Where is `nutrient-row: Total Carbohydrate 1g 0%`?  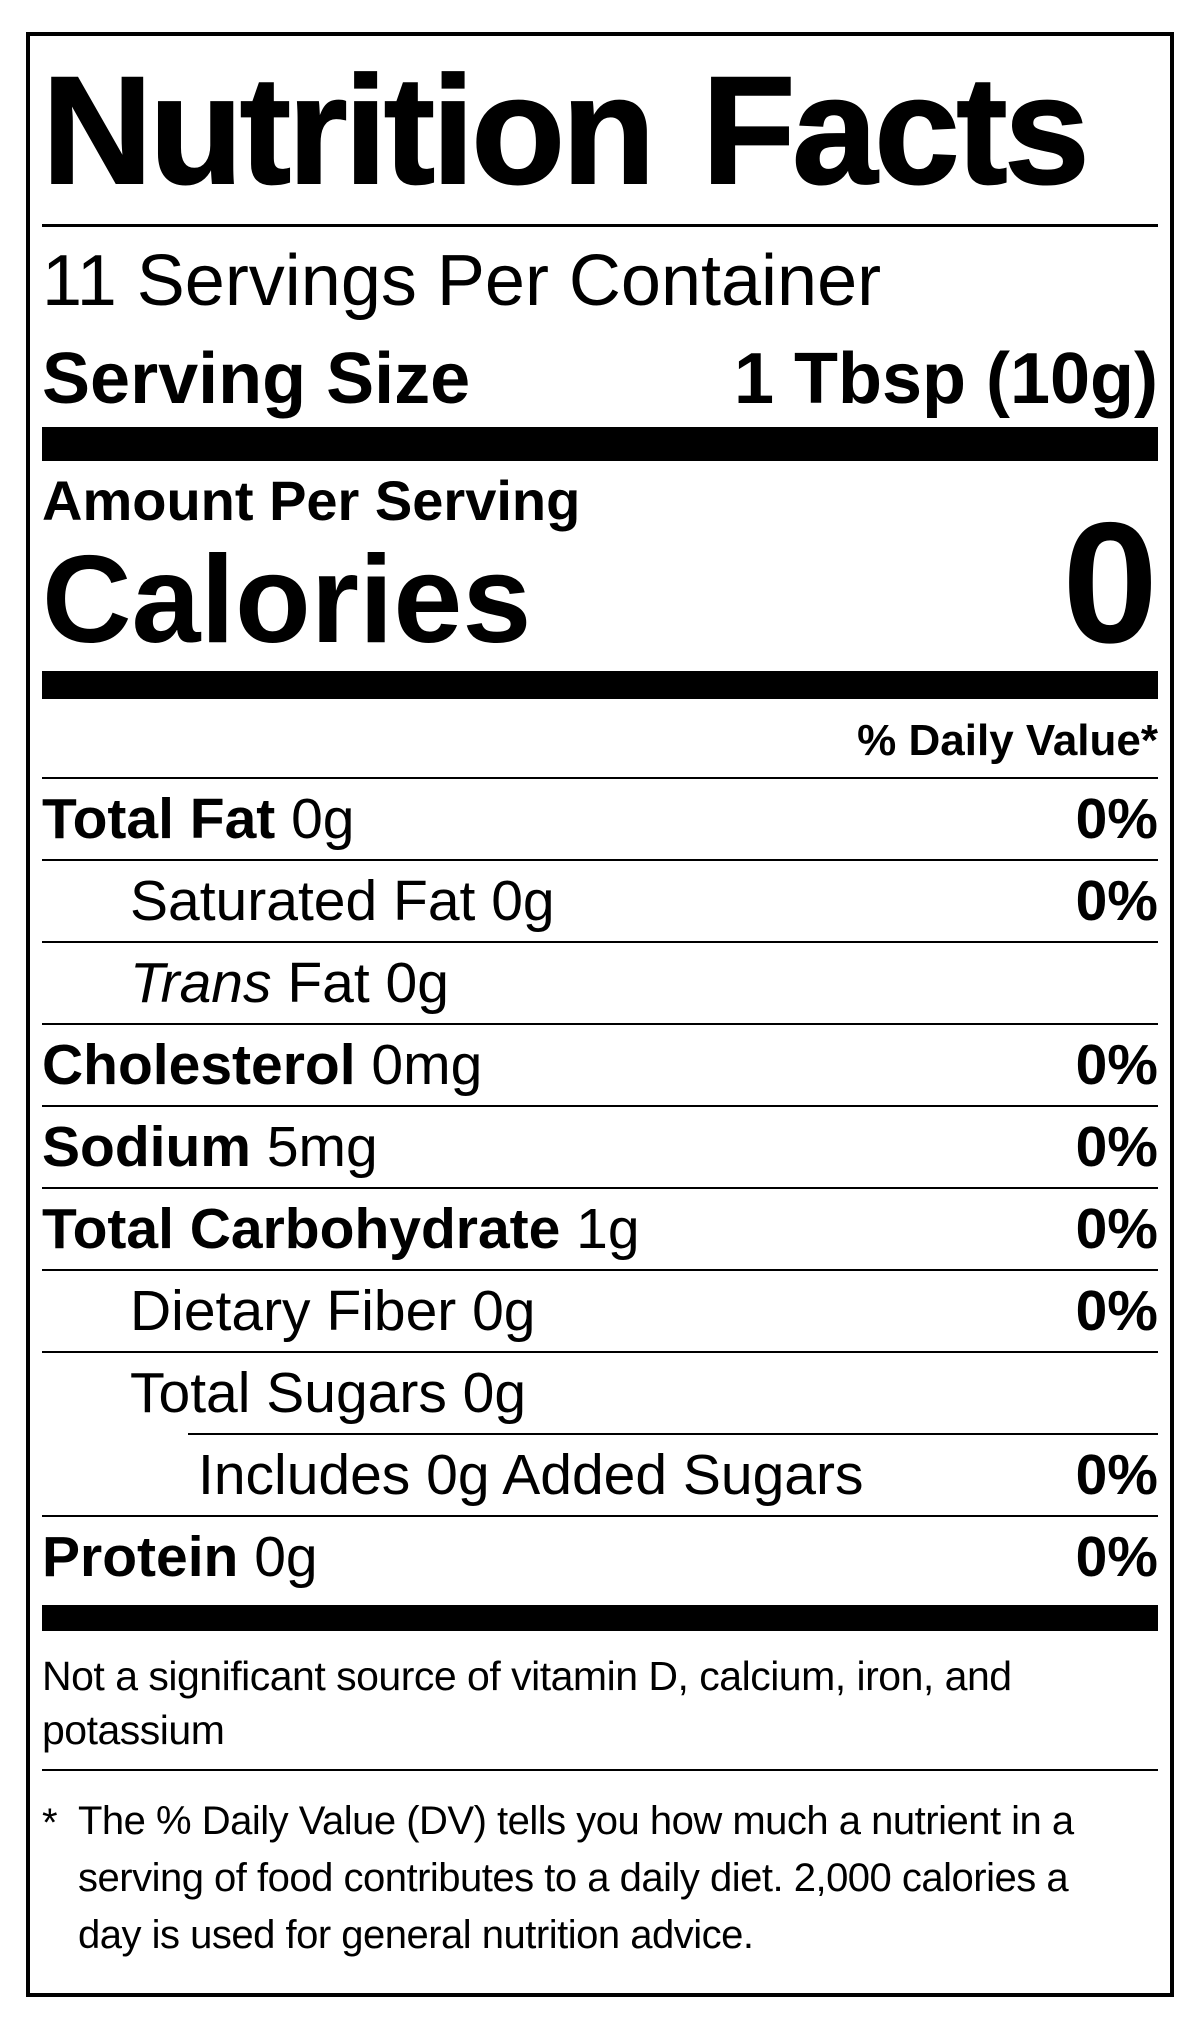
nutrient-row: Total Carbohydrate 1g 0% is located at coordinates (600, 1229).